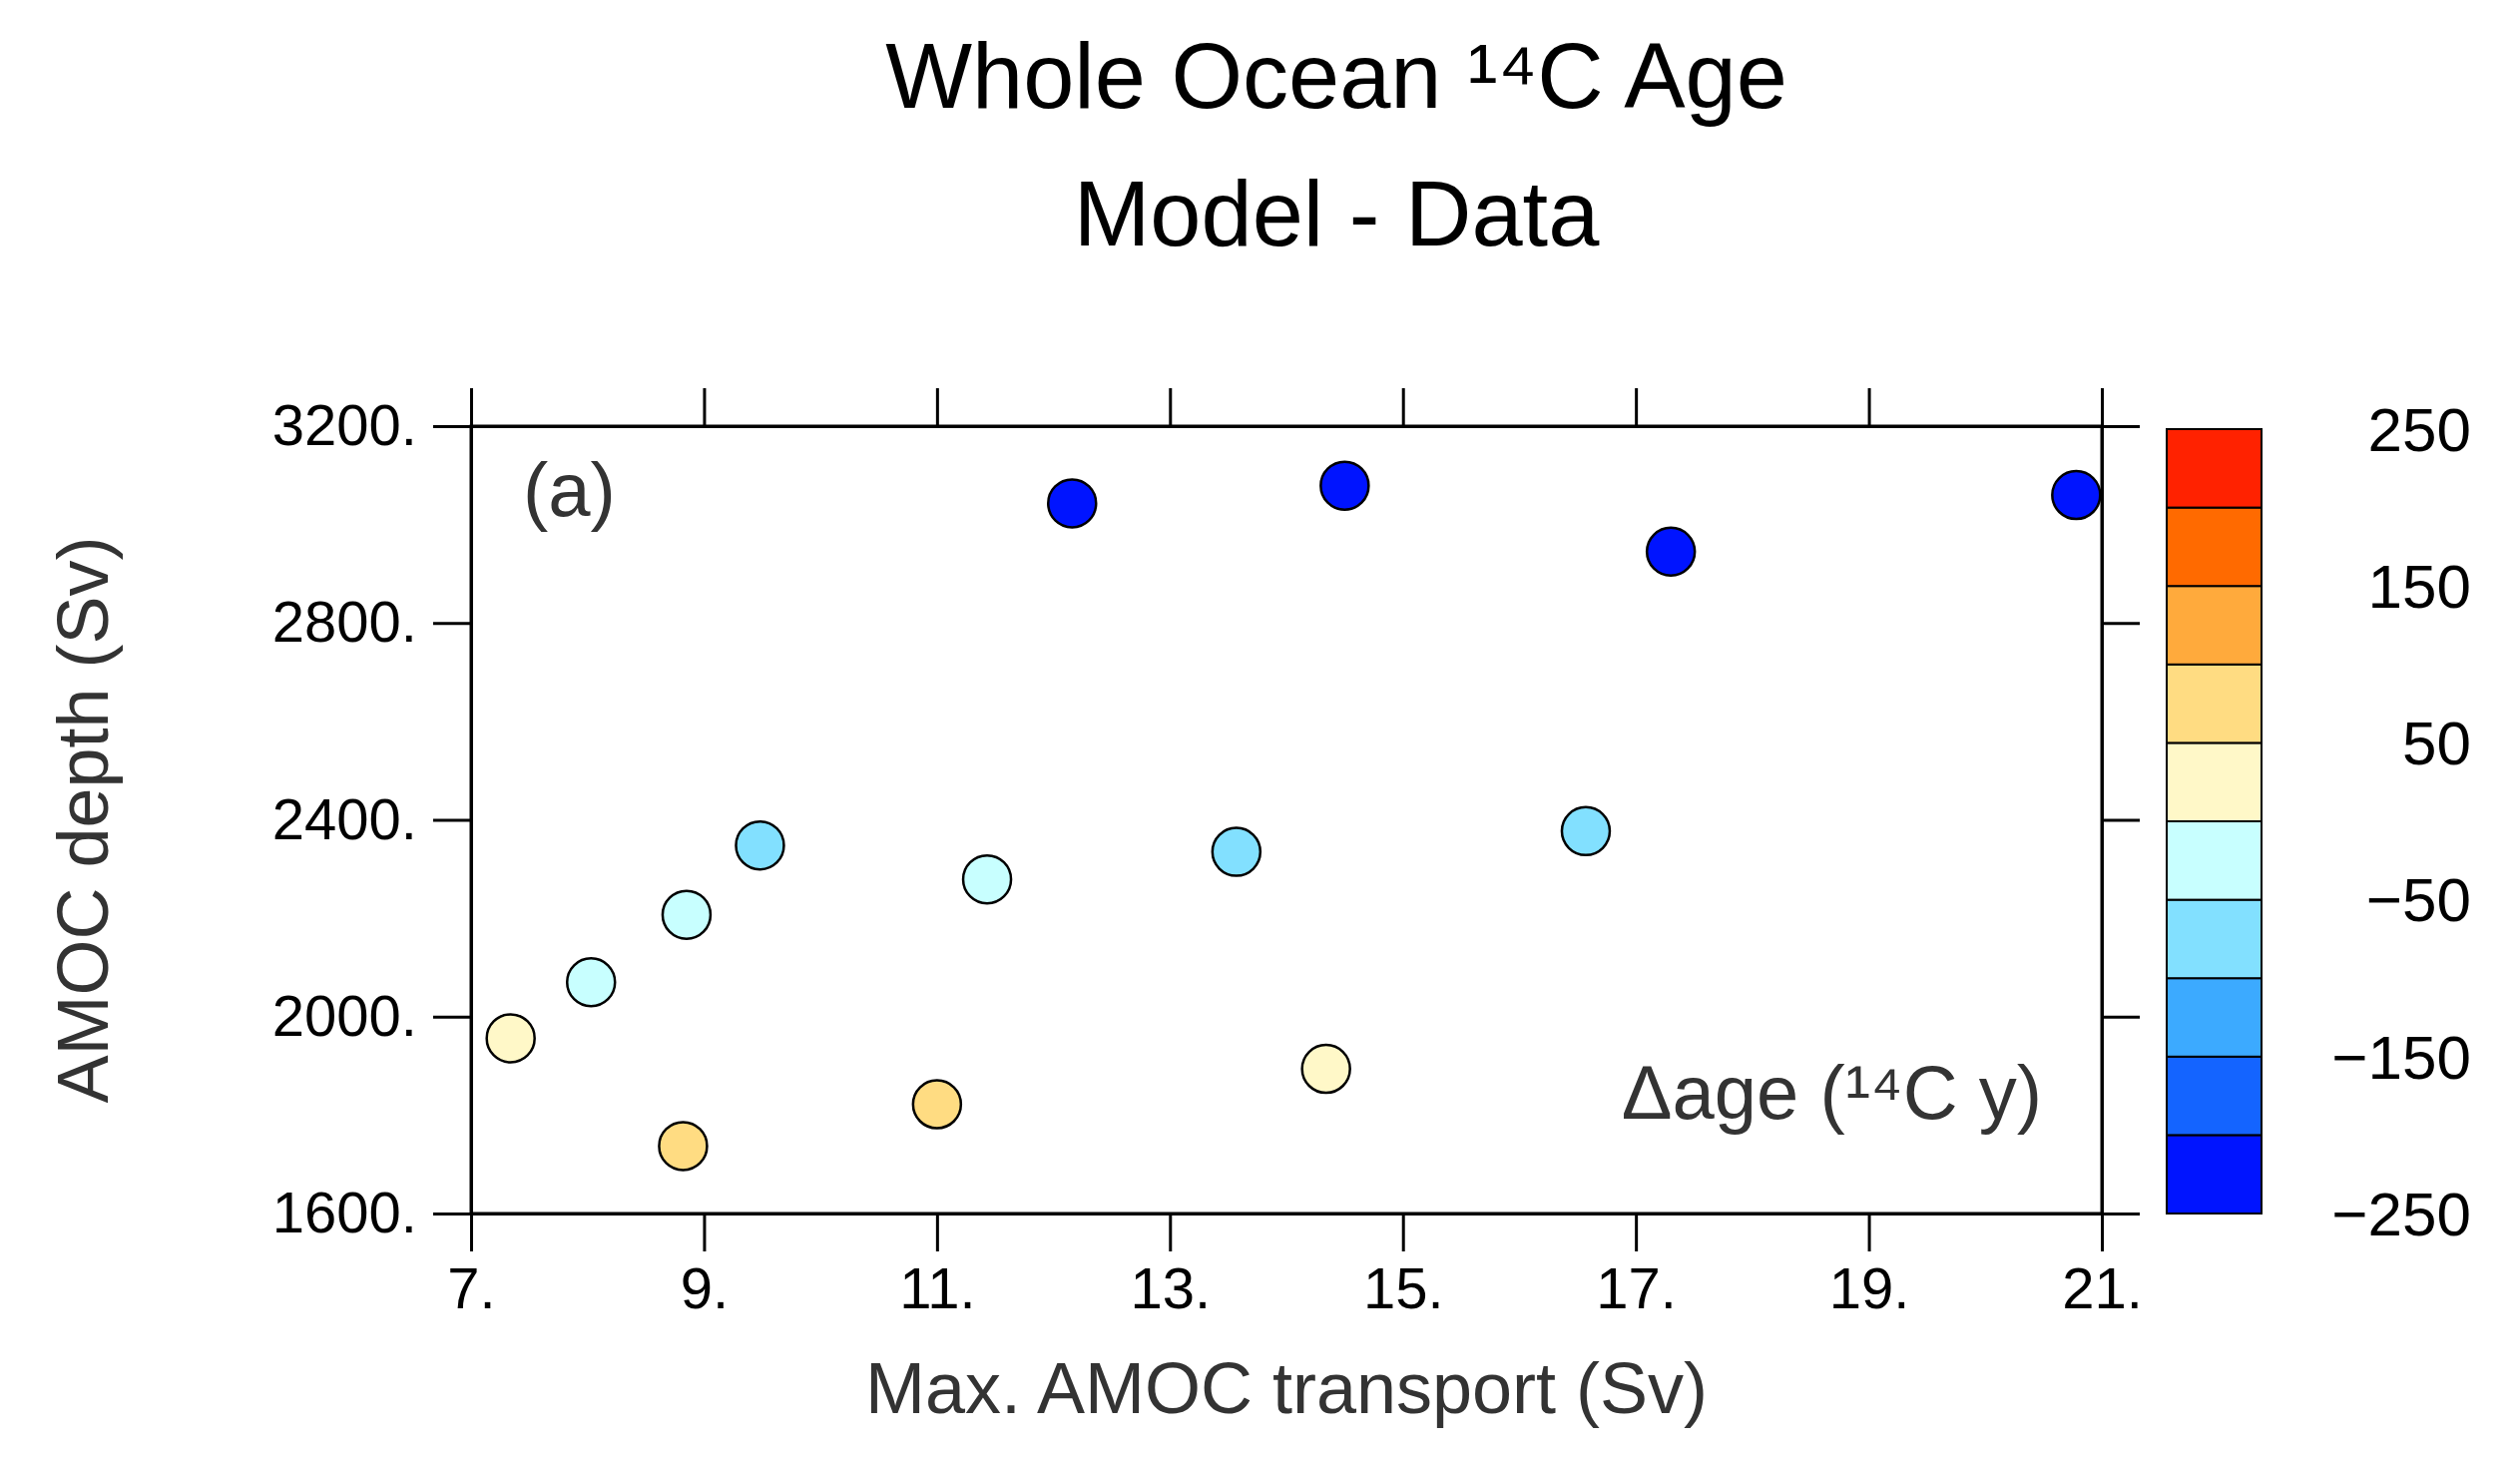 The image size is (2520, 1457). Describe the element at coordinates (2418, 900) in the screenshot. I see `color-bar-label: −50` at that location.